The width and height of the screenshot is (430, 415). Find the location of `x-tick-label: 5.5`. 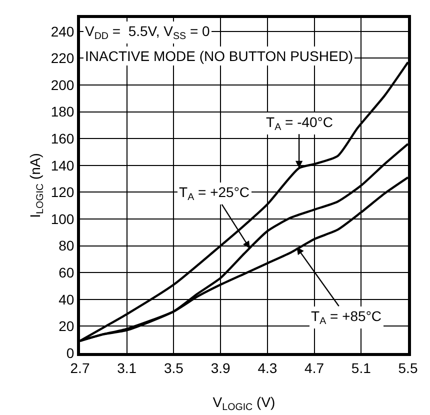

x-tick-label: 5.5 is located at coordinates (408, 368).